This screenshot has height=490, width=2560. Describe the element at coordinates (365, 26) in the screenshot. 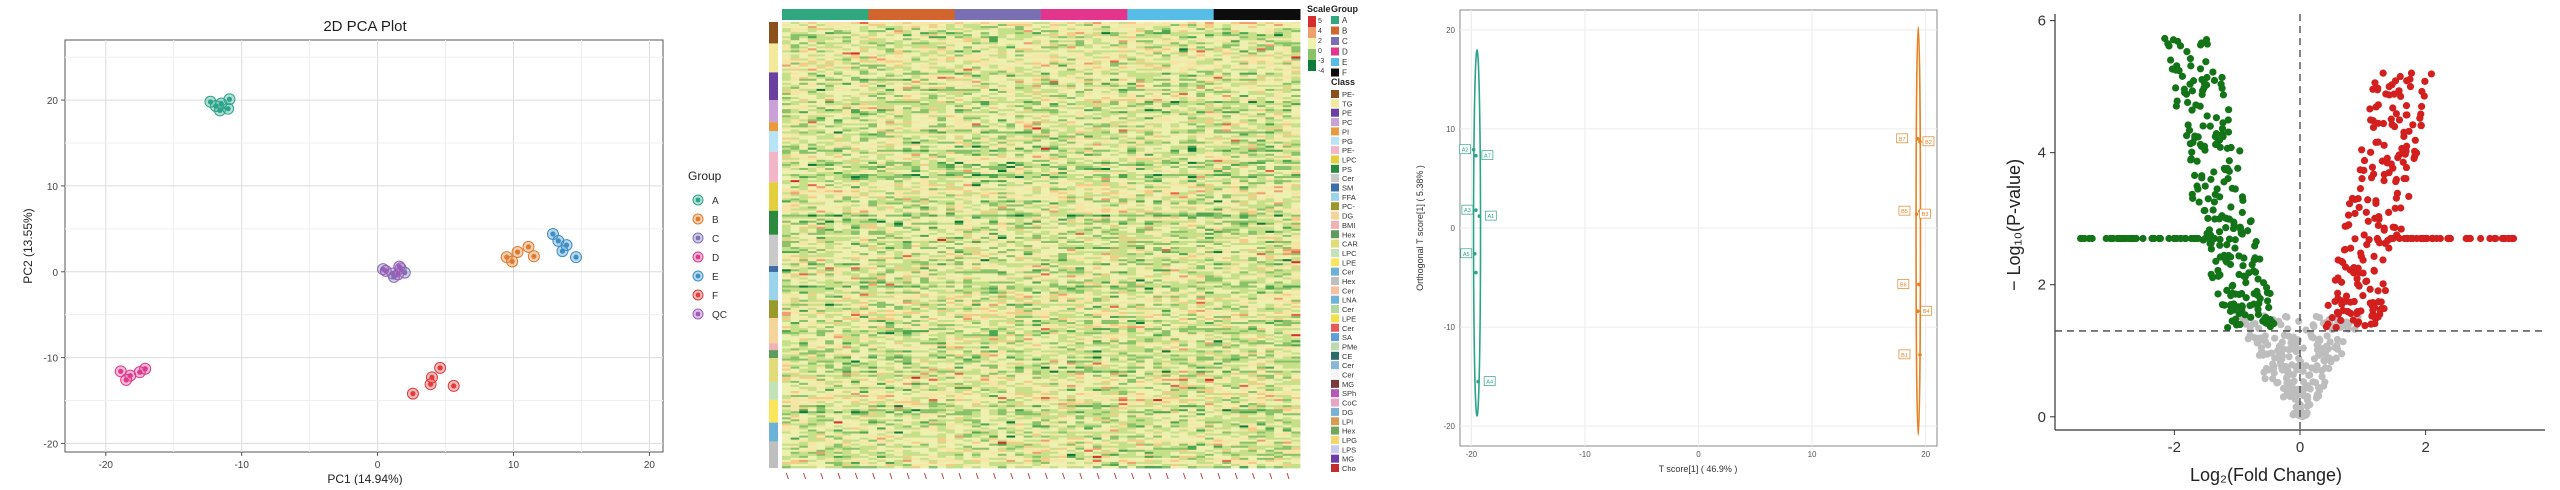

I see `pca-title: 2D PCA Plot` at that location.